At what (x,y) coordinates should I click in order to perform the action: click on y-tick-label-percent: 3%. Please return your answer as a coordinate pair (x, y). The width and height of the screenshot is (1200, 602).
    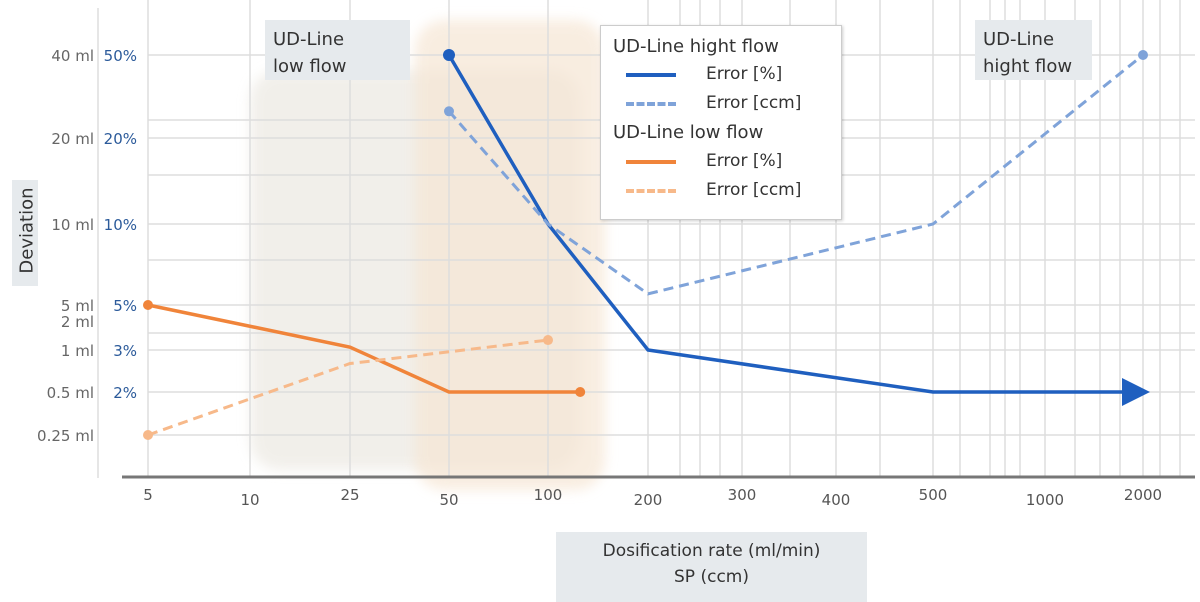
    Looking at the image, I should click on (125, 351).